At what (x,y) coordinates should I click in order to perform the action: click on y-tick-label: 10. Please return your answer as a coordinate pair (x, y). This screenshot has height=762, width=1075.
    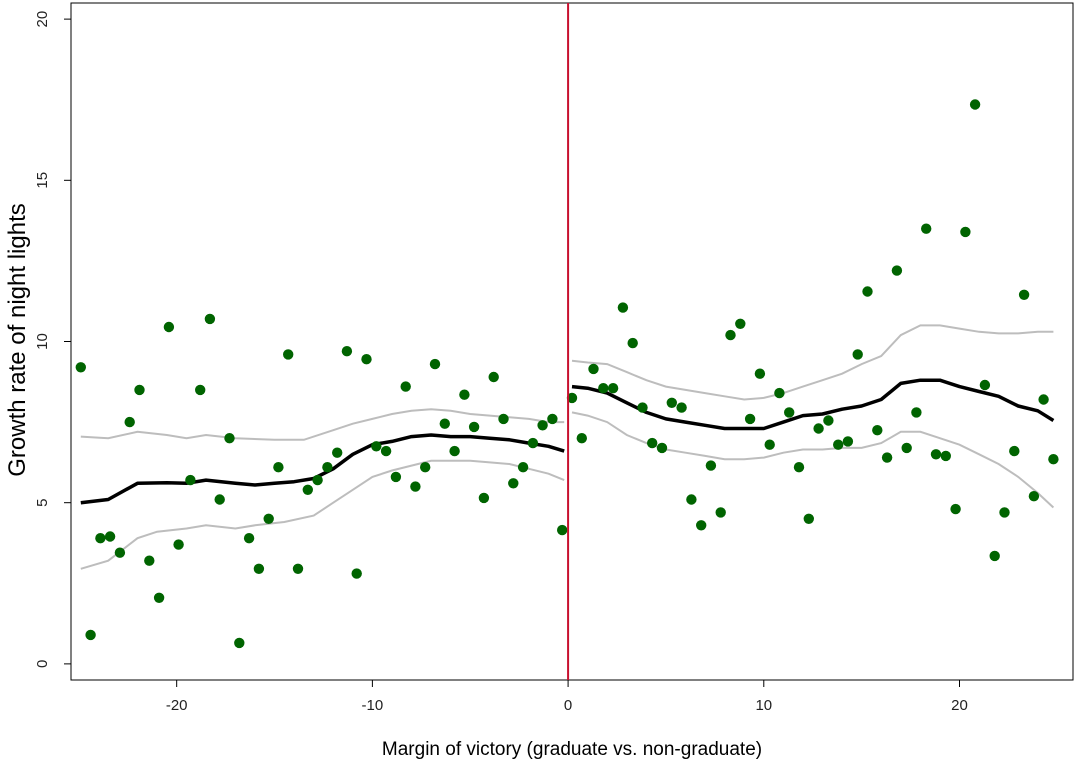
    Looking at the image, I should click on (42, 341).